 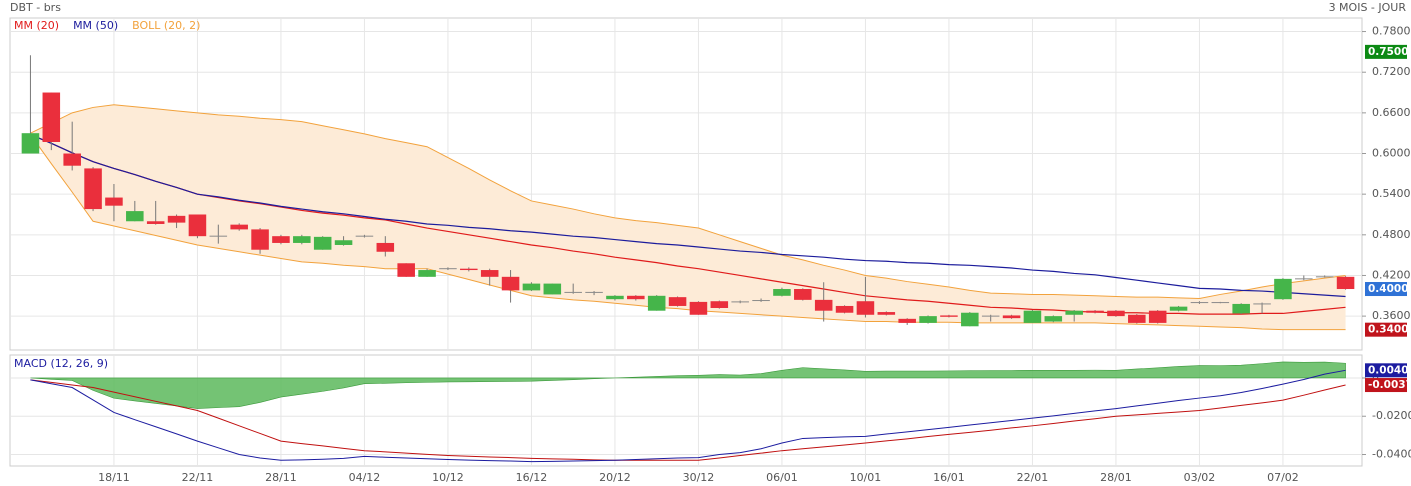 I want to click on y-tick-label: 0.3600, so click(x=1391, y=315).